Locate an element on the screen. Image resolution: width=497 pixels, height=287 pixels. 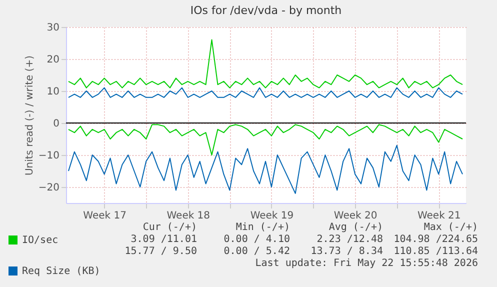
text: 104.98 /224.65 is located at coordinates (436, 239).